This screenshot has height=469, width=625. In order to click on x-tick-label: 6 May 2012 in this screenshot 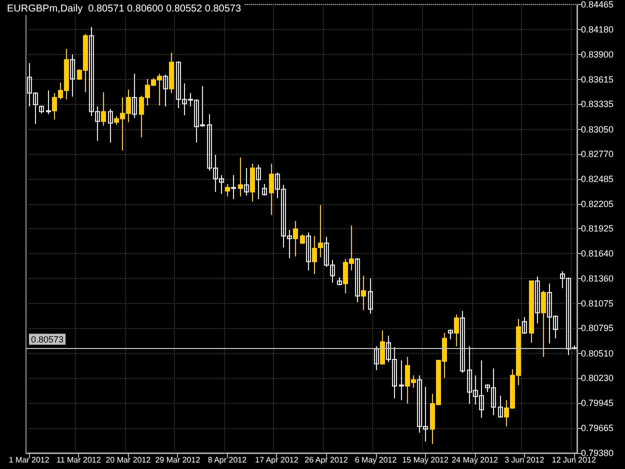, I will do `click(376, 460)`.